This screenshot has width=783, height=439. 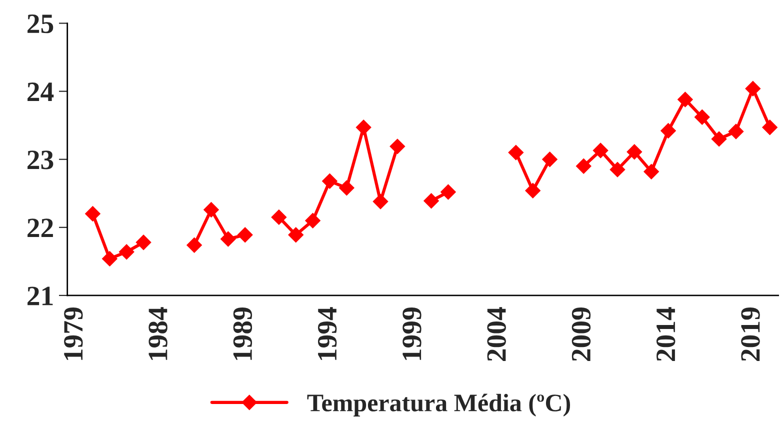 What do you see at coordinates (41, 91) in the screenshot?
I see `y-tick-label: 24` at bounding box center [41, 91].